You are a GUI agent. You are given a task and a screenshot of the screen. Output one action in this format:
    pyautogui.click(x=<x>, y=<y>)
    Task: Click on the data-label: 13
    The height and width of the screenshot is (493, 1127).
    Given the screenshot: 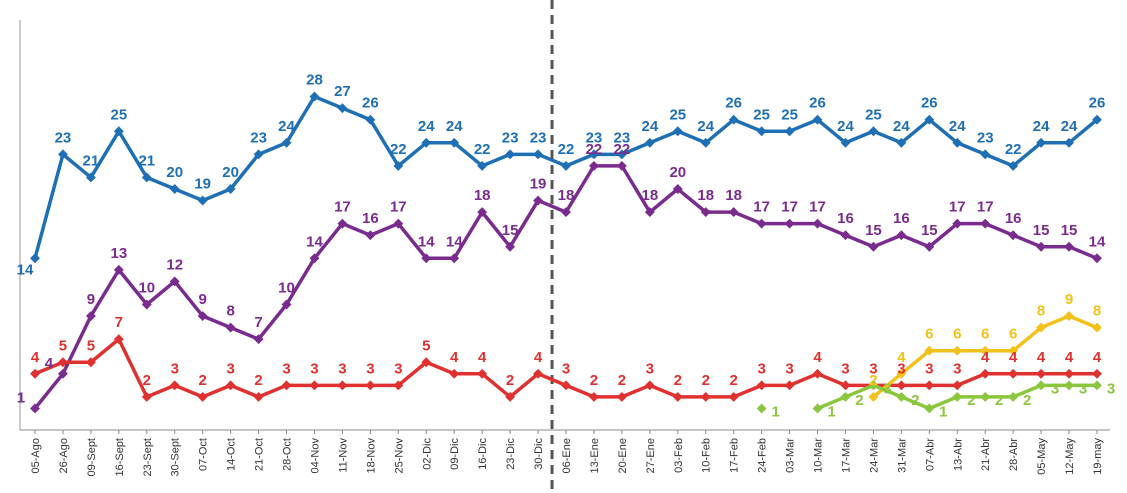 What is the action you would take?
    pyautogui.click(x=118, y=253)
    